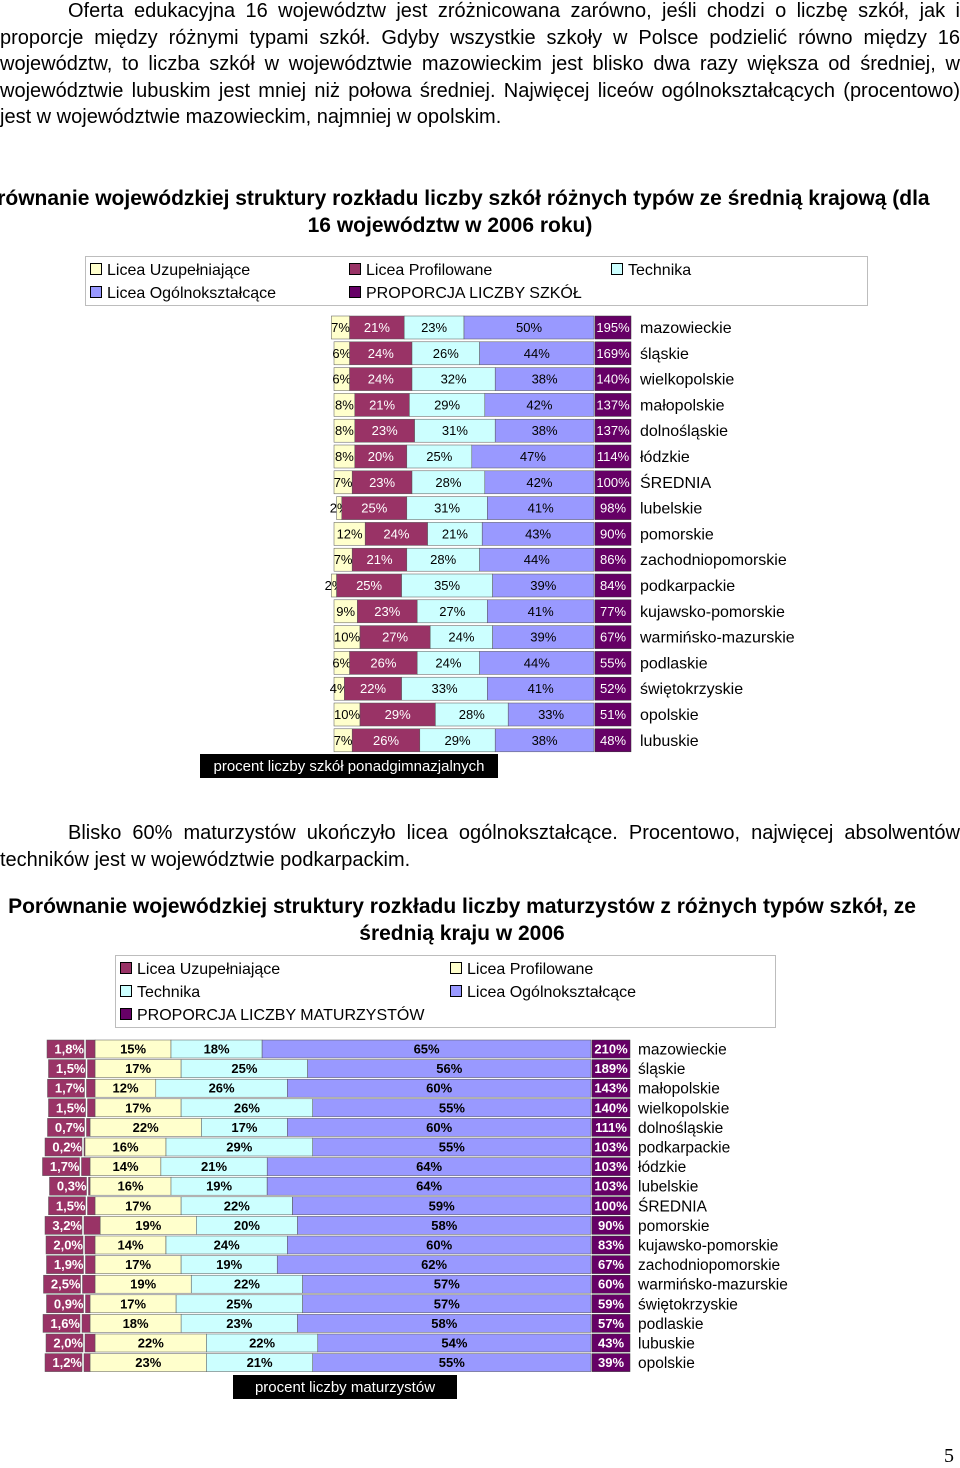 Image resolution: width=960 pixels, height=1468 pixels. Describe the element at coordinates (191, 293) in the screenshot. I see `legend-label: Licea Ogólnokształcące` at that location.